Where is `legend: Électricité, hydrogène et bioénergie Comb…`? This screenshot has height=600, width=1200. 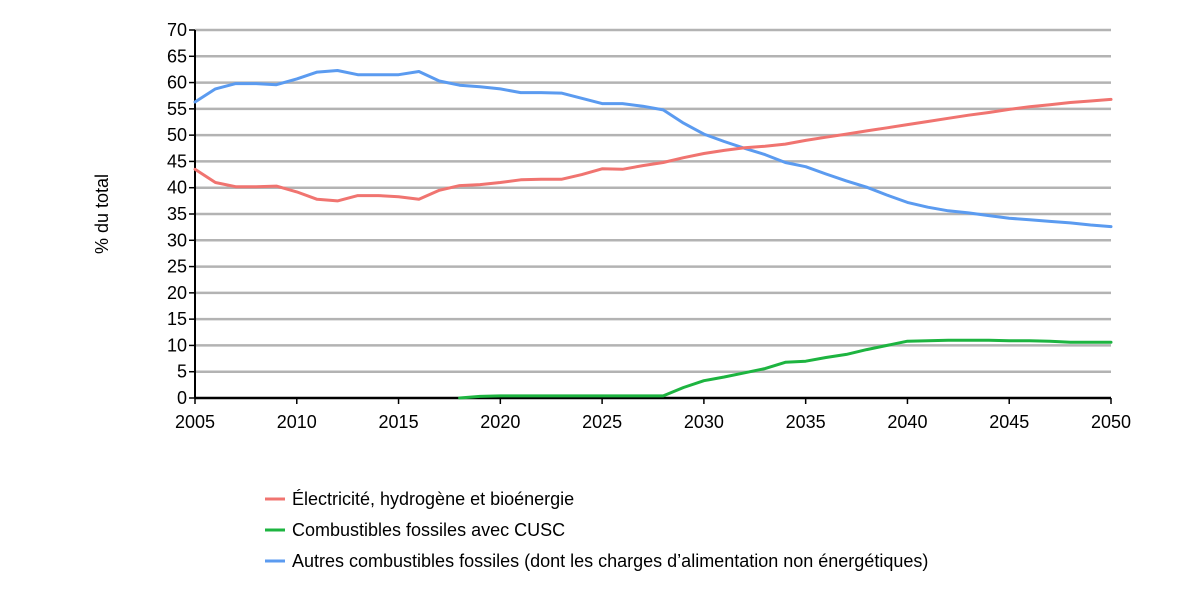
legend: Électricité, hydrogène et bioénergie Comb… is located at coordinates (596, 530).